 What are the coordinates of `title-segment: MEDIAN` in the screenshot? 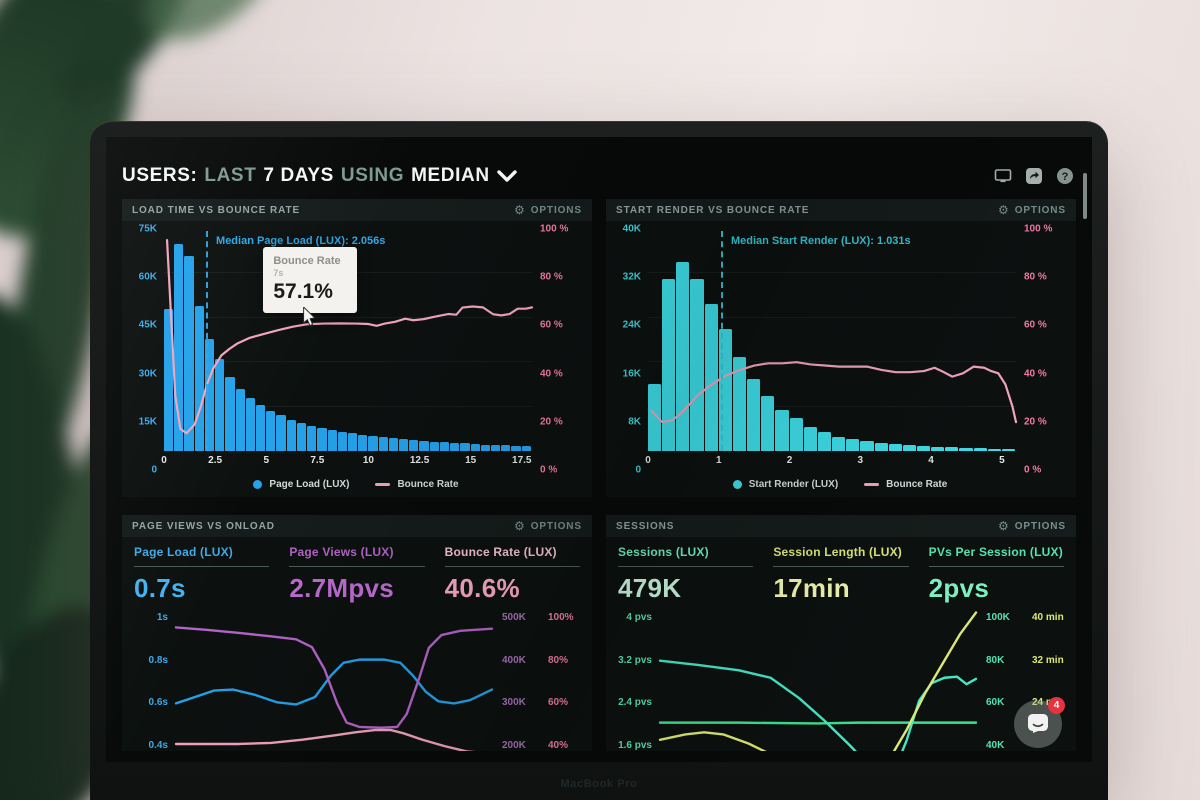 It's located at (450, 175).